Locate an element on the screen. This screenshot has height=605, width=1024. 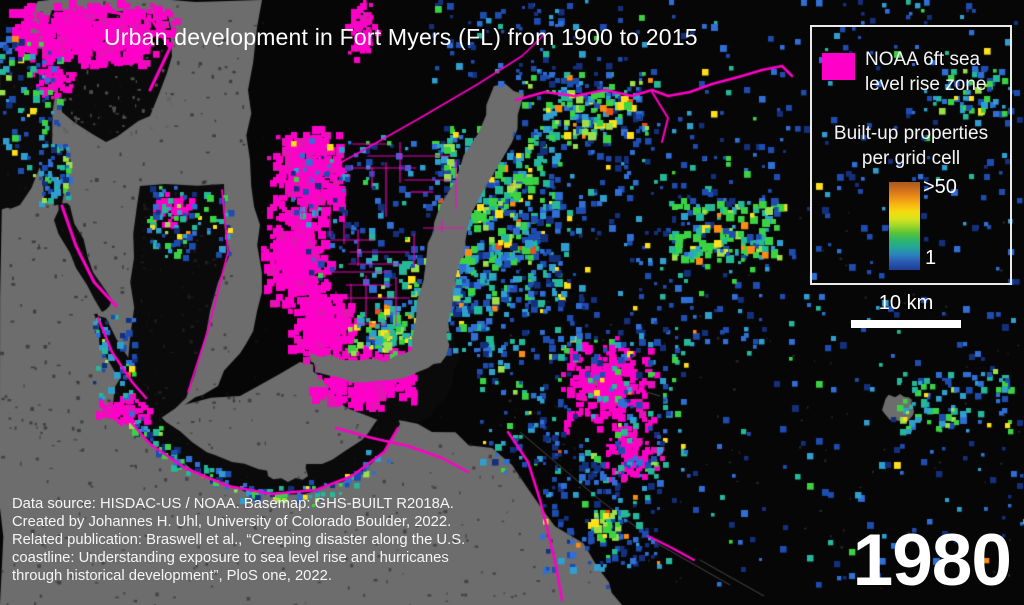
ramp-title: Built-up properties per grid cell is located at coordinates (911, 146).